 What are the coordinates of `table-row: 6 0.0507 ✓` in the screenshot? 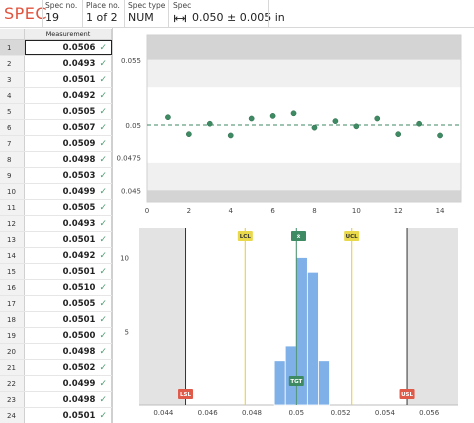 It's located at (56, 128).